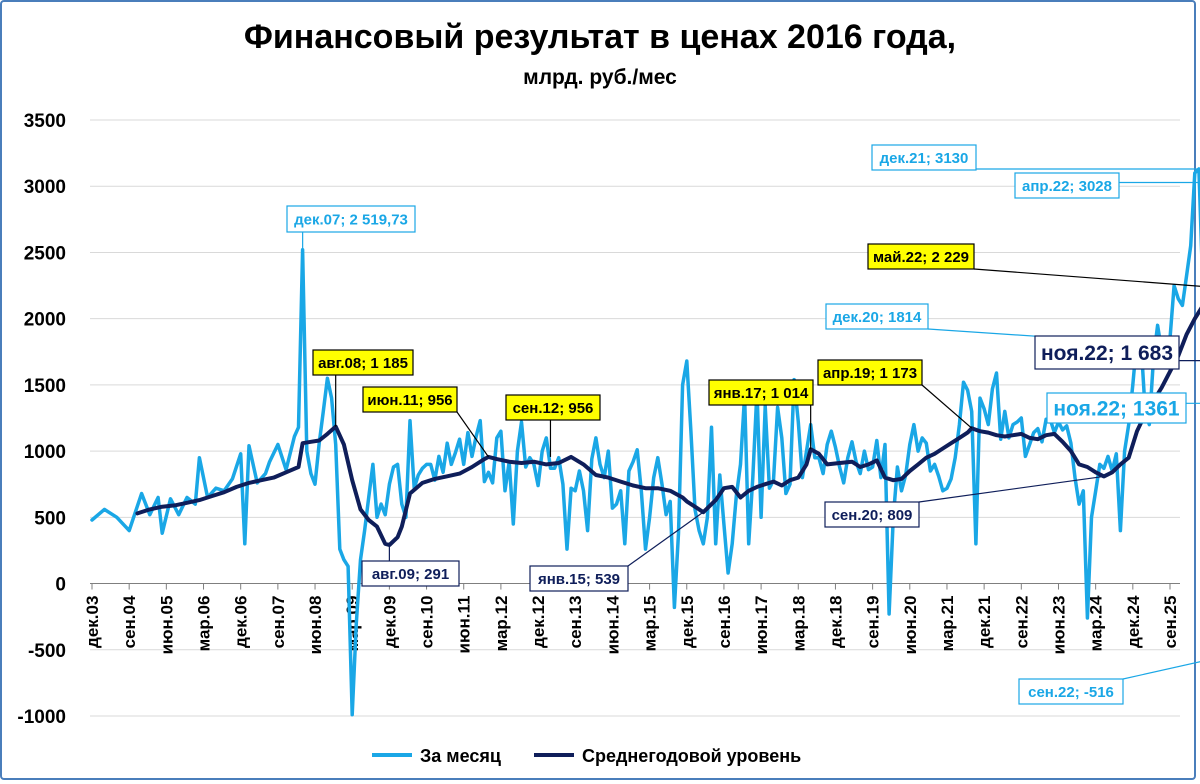  I want to click on y-tick-label: 0, so click(60, 585).